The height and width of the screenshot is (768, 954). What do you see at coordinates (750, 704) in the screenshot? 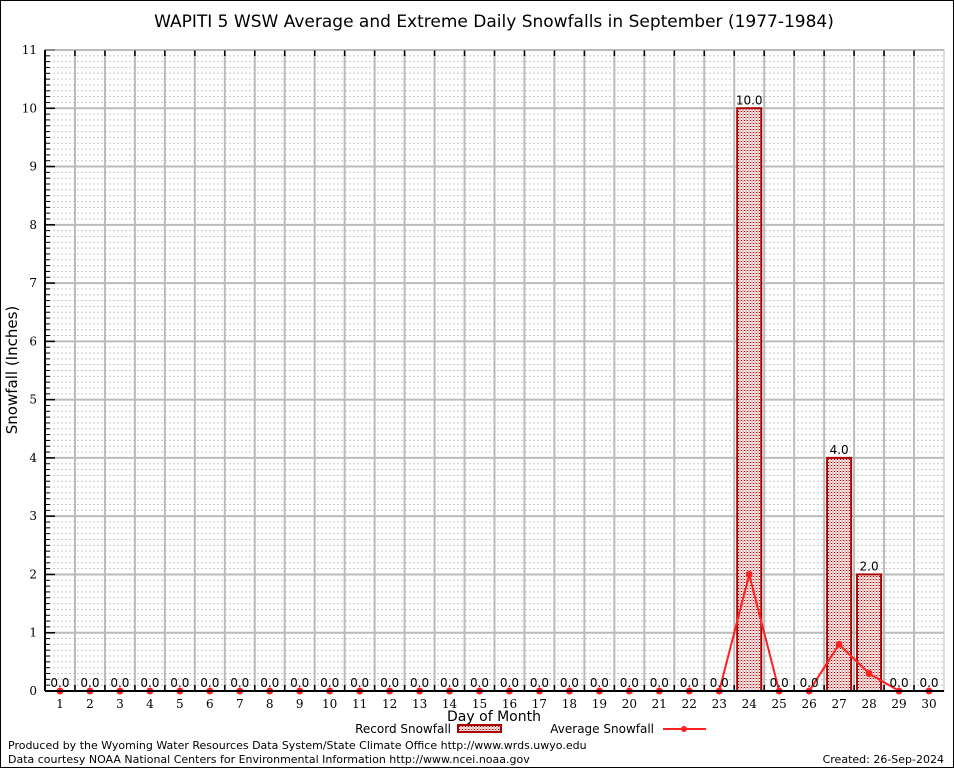
I see `x-tick-label: 24` at bounding box center [750, 704].